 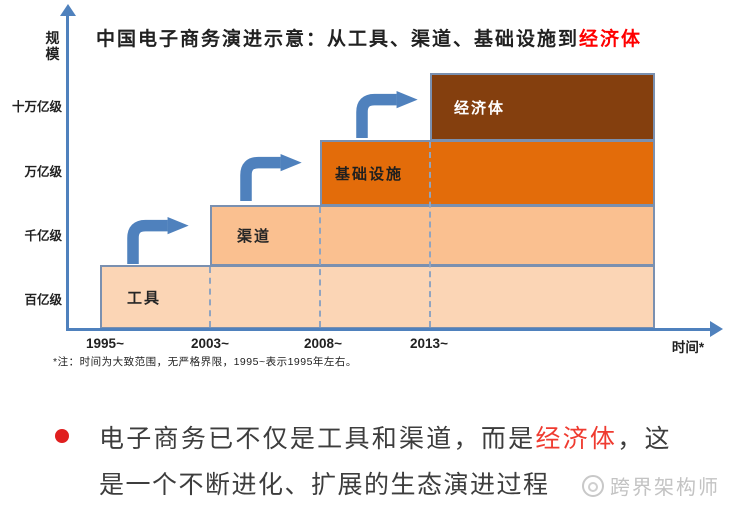 I want to click on watermark: 跨界架构师, so click(x=650, y=485).